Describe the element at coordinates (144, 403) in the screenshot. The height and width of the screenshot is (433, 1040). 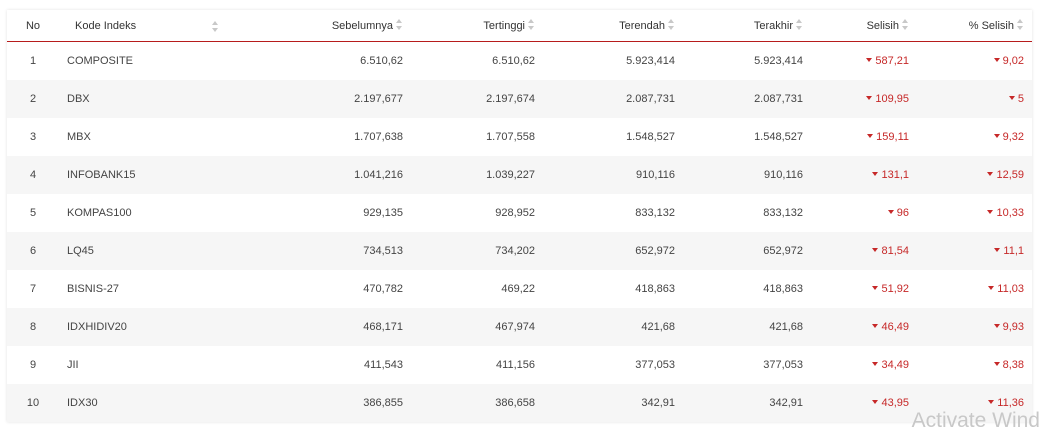
I see `cell-kode: IDX30` at that location.